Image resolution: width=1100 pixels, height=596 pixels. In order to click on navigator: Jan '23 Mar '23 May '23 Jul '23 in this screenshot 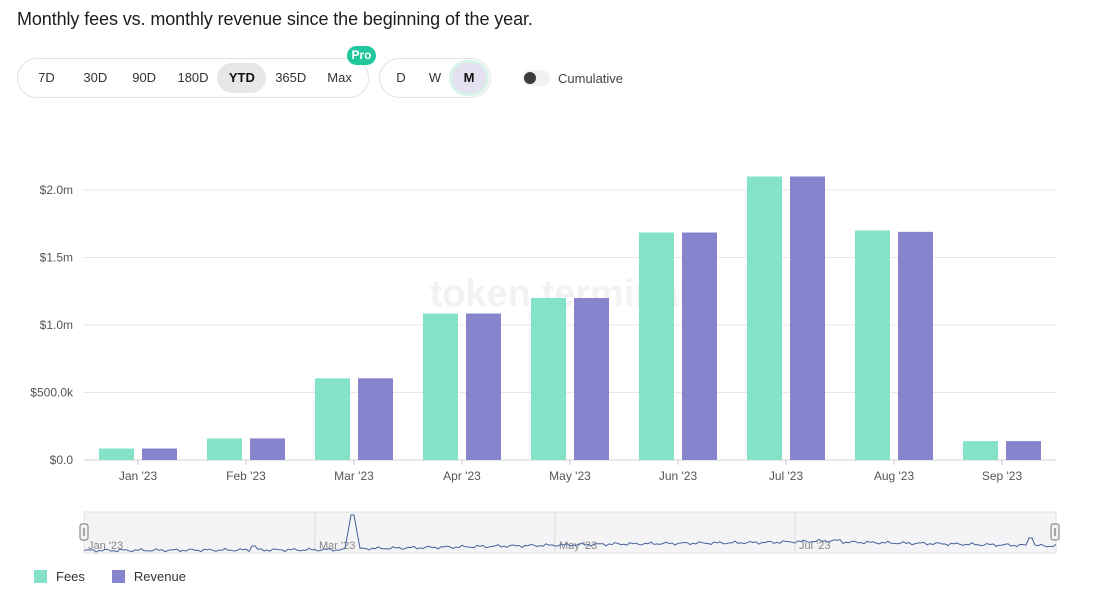, I will do `click(569, 532)`.